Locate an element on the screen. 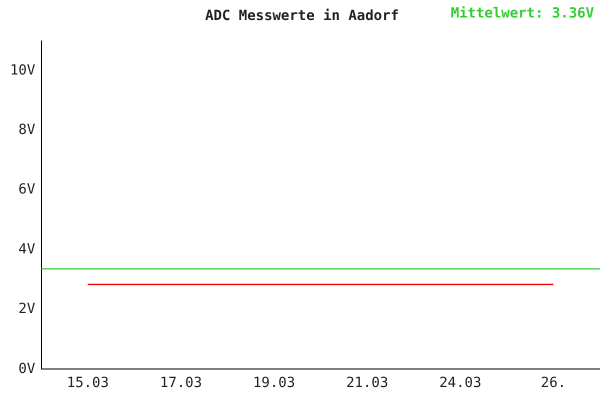  x-tick-label: 15.03 is located at coordinates (87, 383).